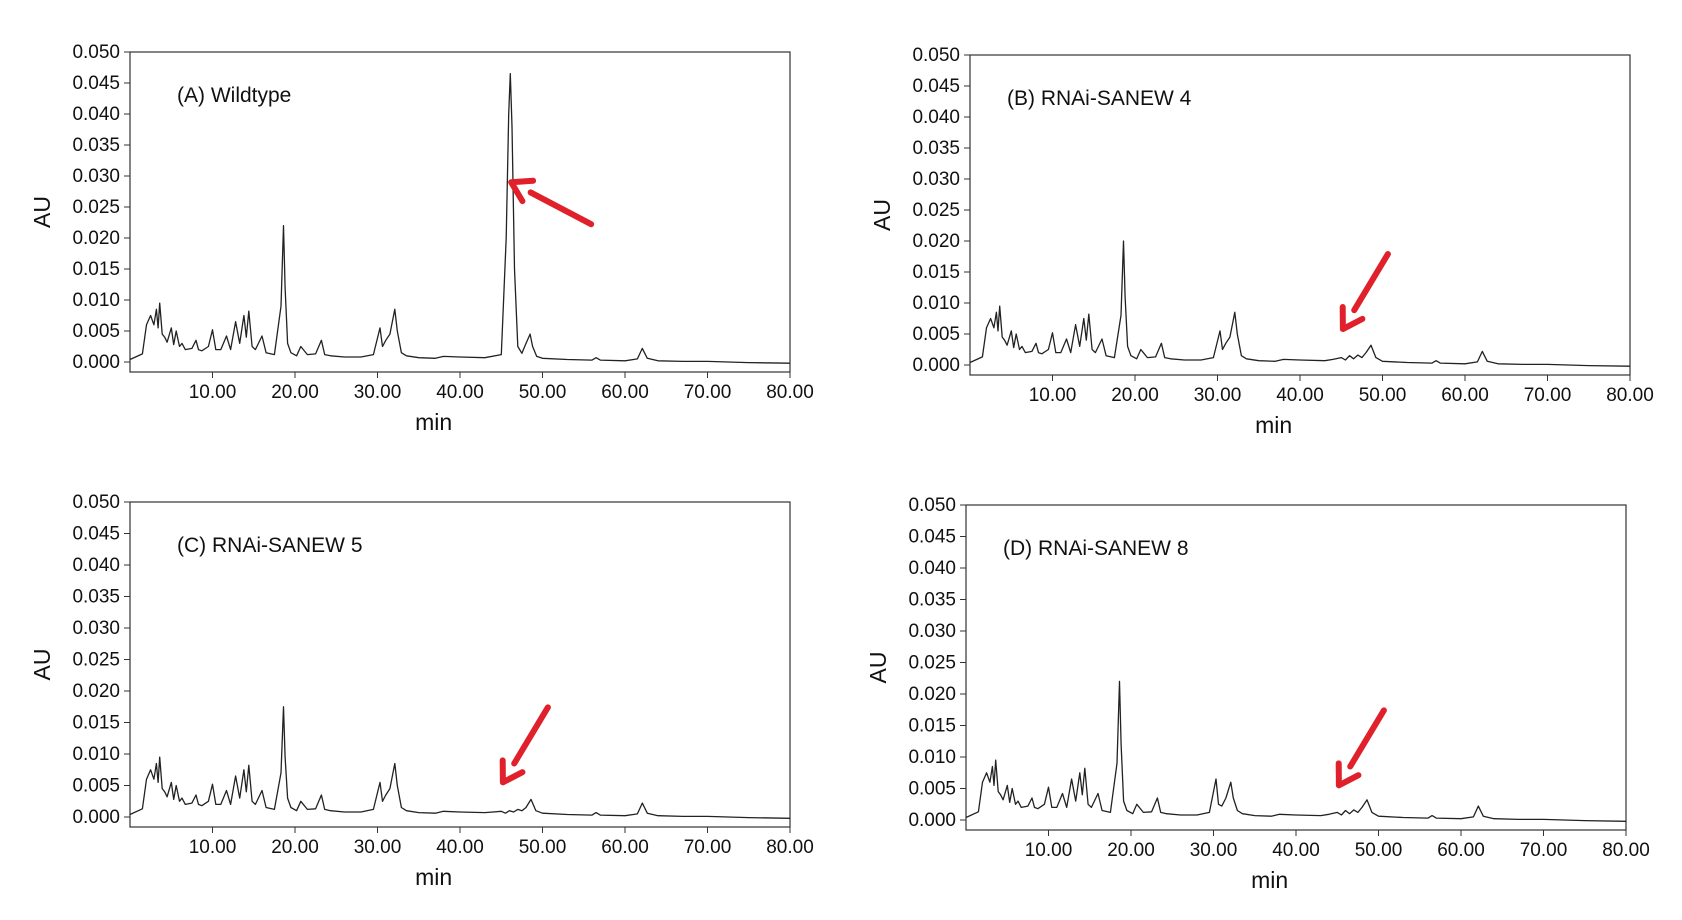 The height and width of the screenshot is (920, 1682). What do you see at coordinates (1367, 738) in the screenshot?
I see `arrow-annotation` at bounding box center [1367, 738].